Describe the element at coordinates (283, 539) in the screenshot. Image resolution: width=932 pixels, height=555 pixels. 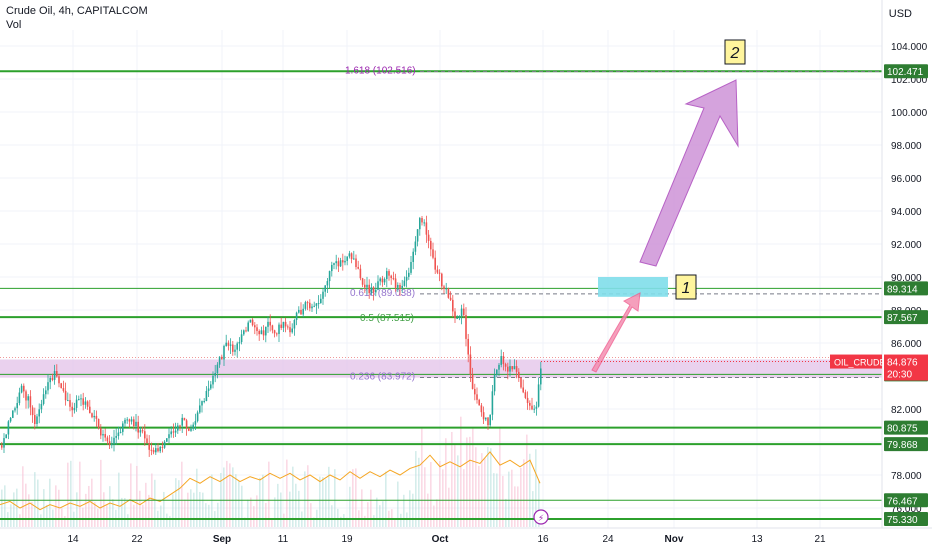
I see `x-tick-label: 11` at that location.